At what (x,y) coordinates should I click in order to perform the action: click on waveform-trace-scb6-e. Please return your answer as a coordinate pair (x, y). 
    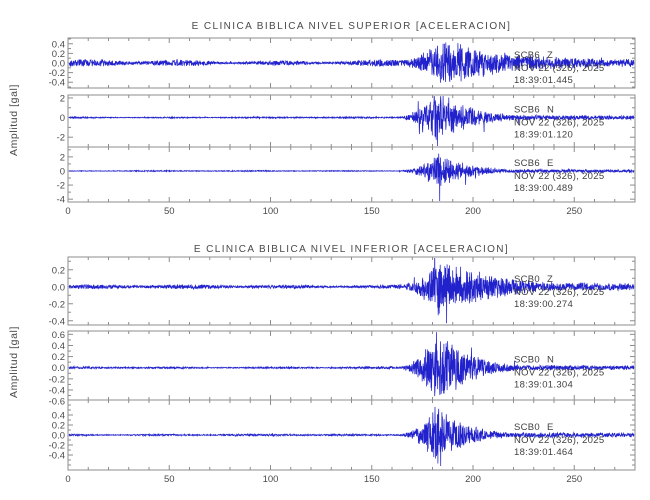
    Looking at the image, I should click on (351, 177).